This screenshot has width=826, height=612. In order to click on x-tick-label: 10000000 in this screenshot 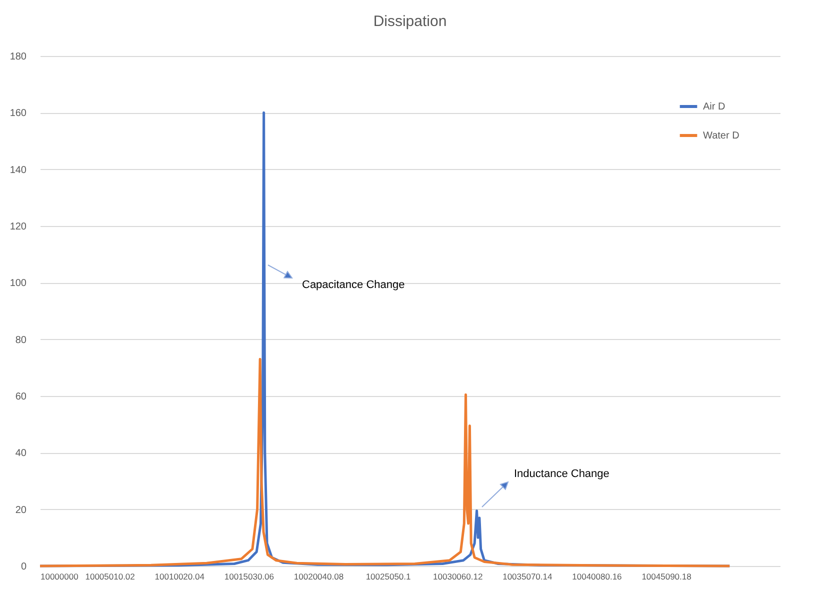, I will do `click(59, 577)`.